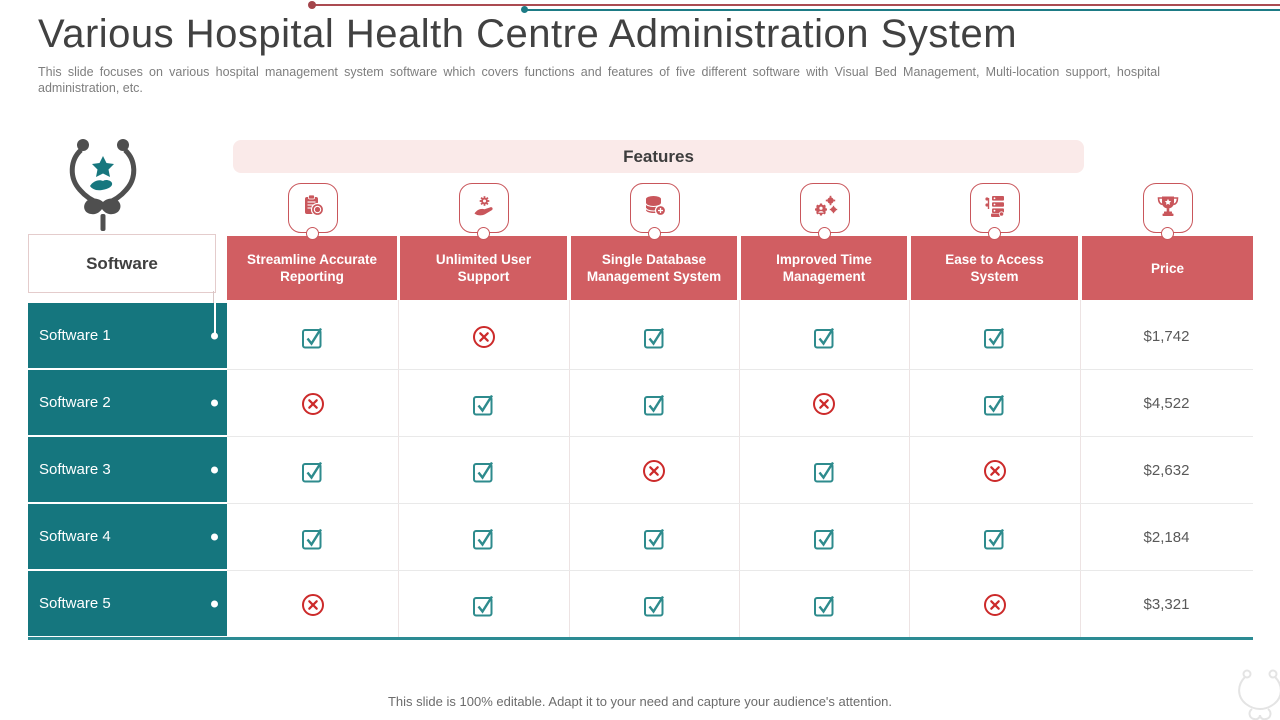 This screenshot has width=1280, height=720. What do you see at coordinates (1167, 268) in the screenshot?
I see `column-header-price: Price` at bounding box center [1167, 268].